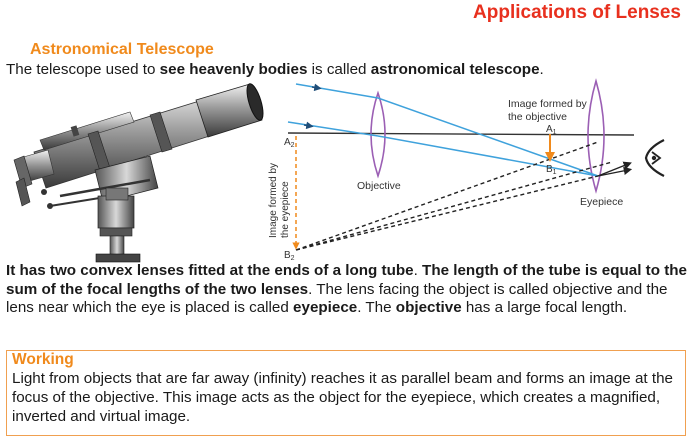 Image resolution: width=693 pixels, height=442 pixels. What do you see at coordinates (333, 129) in the screenshot?
I see `incident-ray-lower` at bounding box center [333, 129].